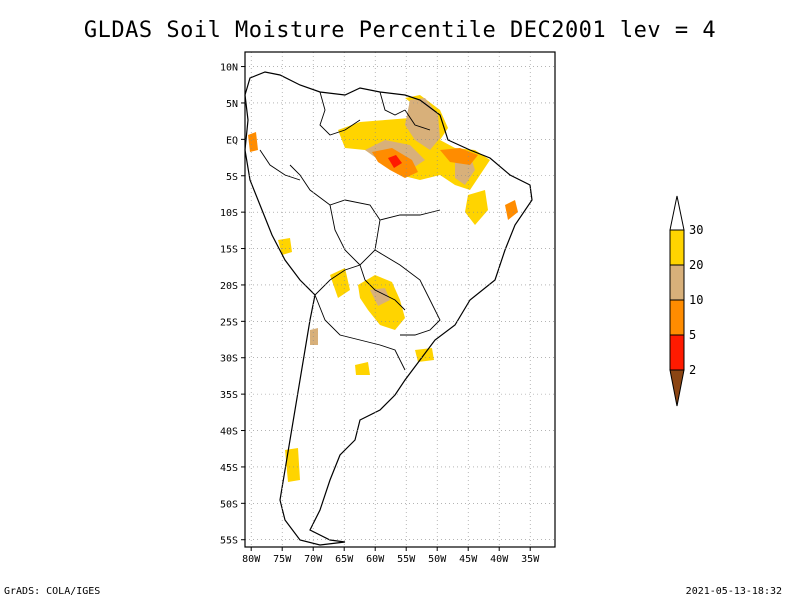  What do you see at coordinates (406, 559) in the screenshot?
I see `lon-label: 55W` at bounding box center [406, 559].